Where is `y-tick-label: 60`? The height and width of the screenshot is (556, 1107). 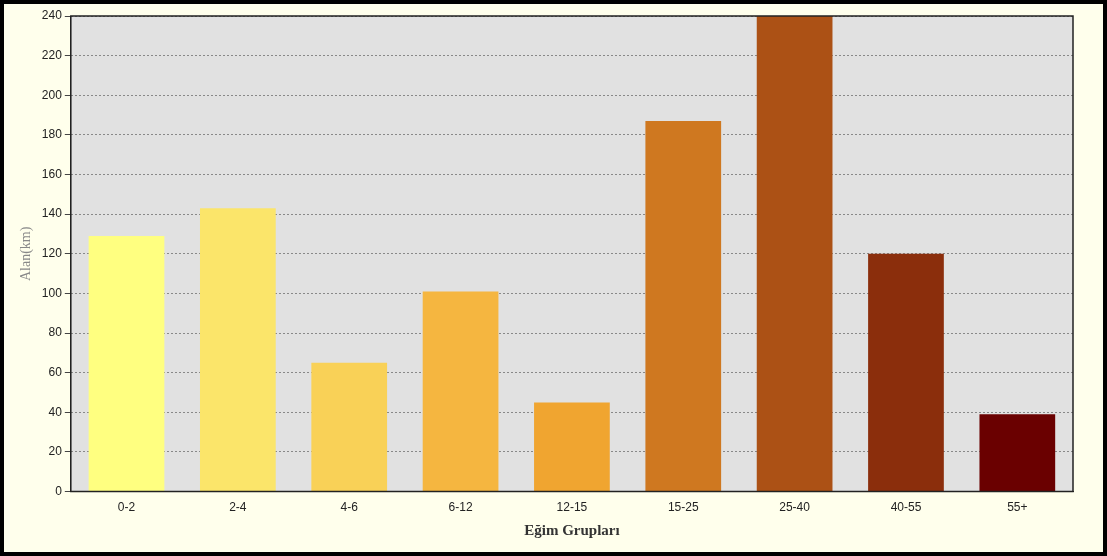 y-tick-label: 60 is located at coordinates (55, 372).